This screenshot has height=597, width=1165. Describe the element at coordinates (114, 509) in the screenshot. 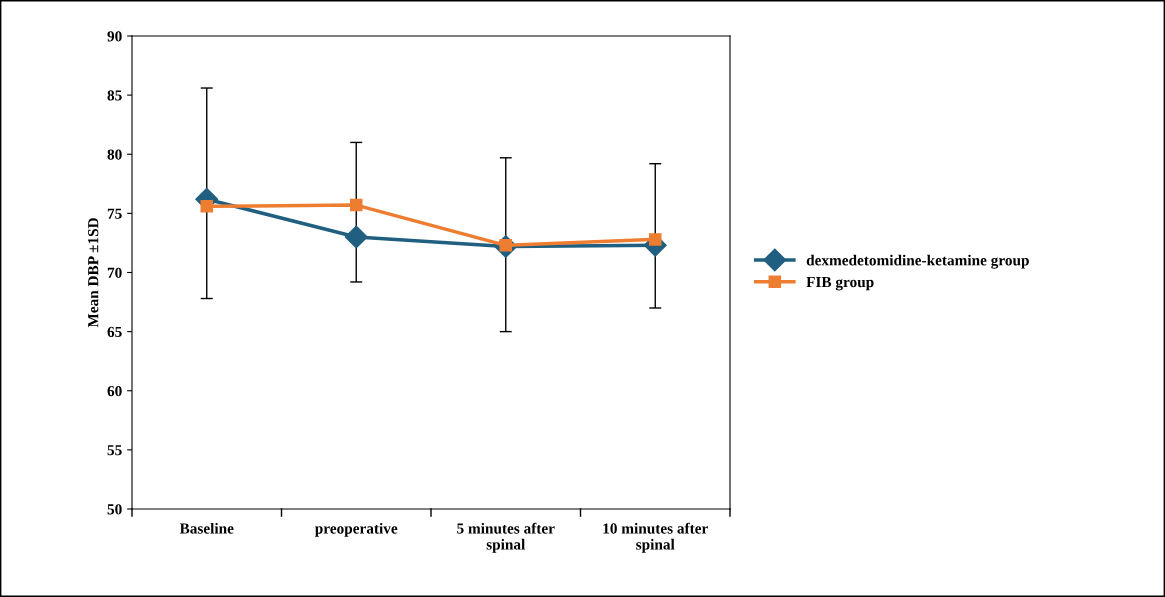

I see `y-tick-label: 50` at that location.